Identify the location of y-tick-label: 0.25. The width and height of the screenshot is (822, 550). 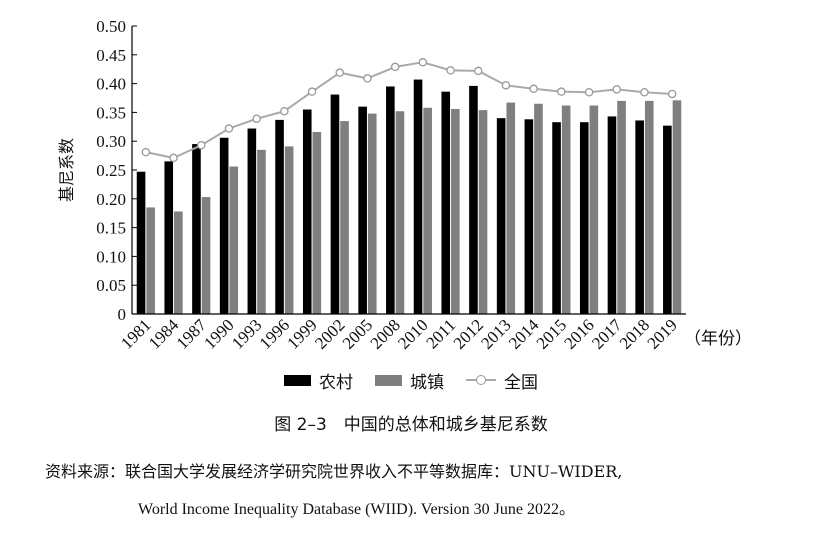
(111, 170).